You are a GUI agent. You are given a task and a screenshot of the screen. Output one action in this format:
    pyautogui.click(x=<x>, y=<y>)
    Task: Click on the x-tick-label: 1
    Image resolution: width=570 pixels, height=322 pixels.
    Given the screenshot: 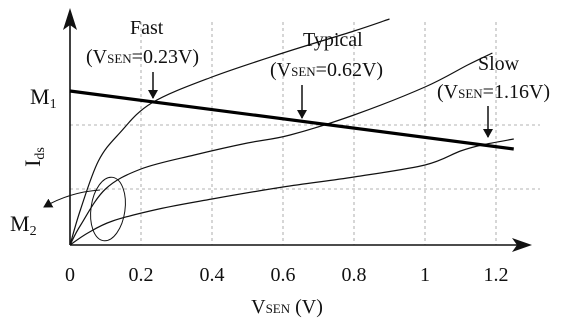 What is the action you would take?
    pyautogui.click(x=425, y=275)
    